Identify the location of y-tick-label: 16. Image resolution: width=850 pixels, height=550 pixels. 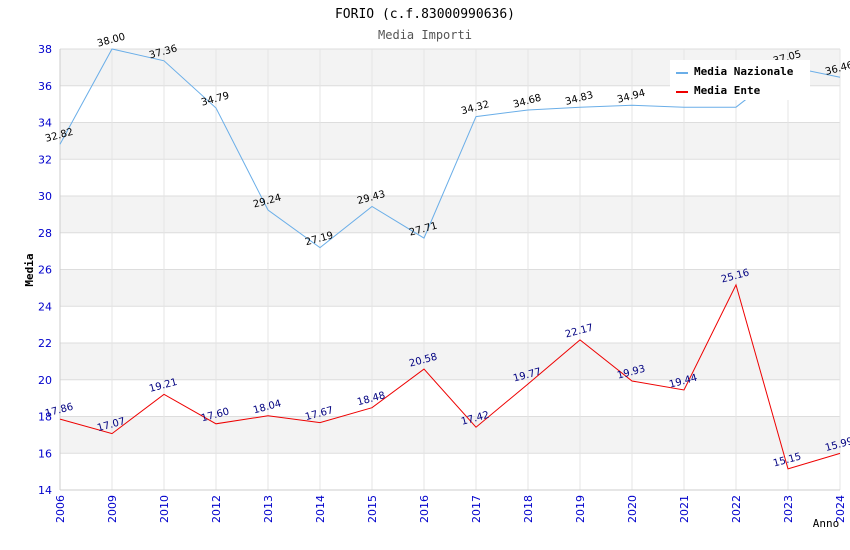
(45, 453).